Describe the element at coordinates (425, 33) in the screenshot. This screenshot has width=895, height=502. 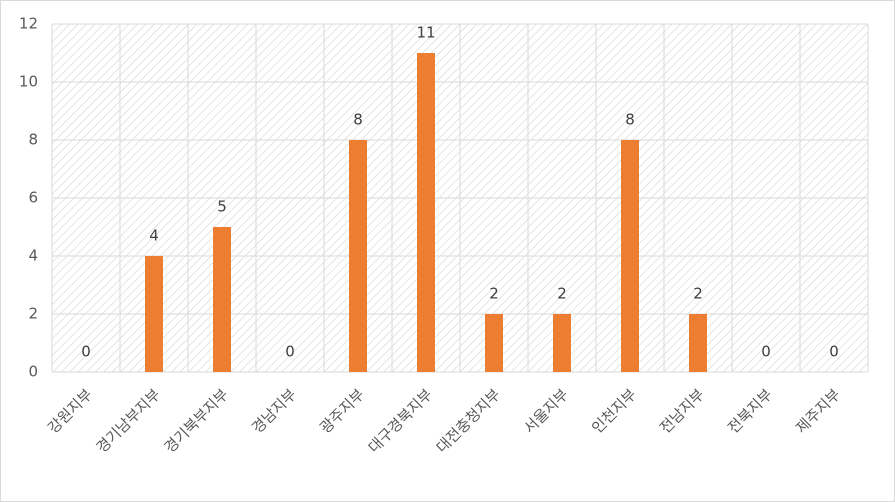
I see `data-label: 11` at that location.